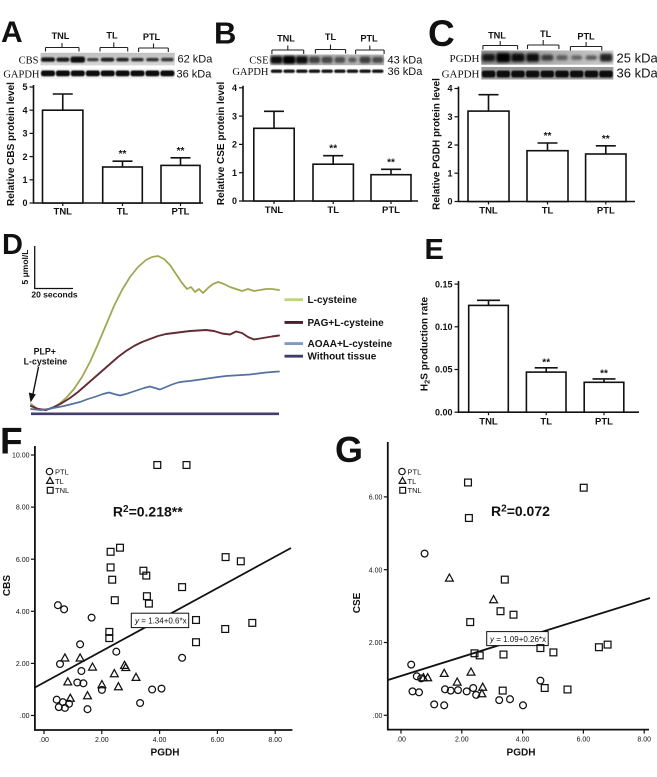  I want to click on svg-text: 5, so click(24, 87).